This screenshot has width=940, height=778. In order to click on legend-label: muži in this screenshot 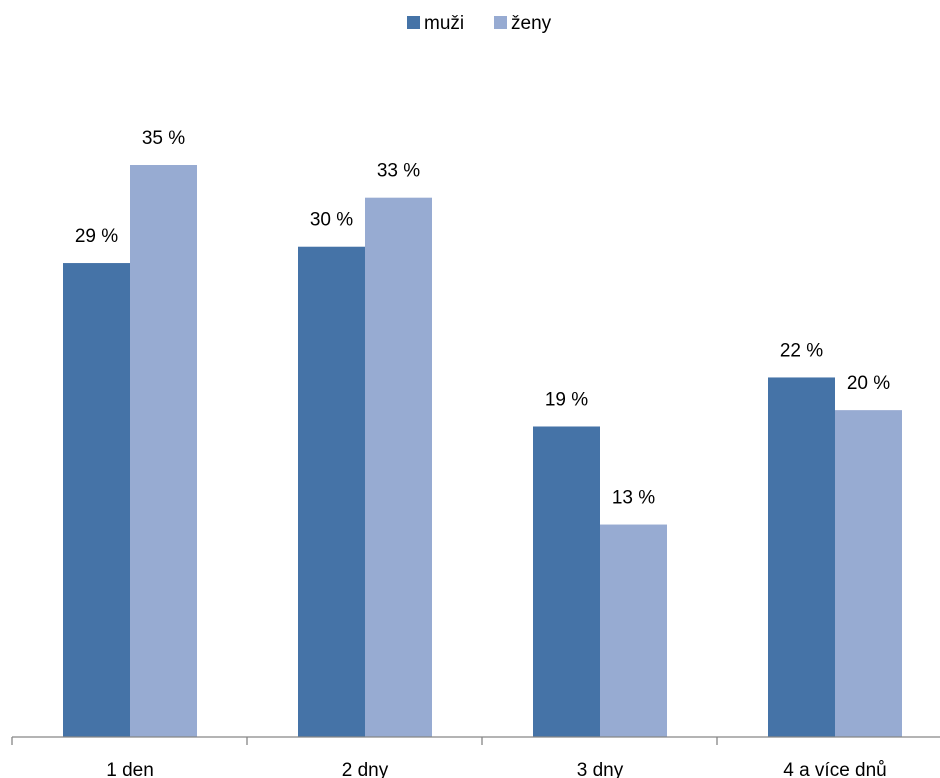, I will do `click(444, 23)`.